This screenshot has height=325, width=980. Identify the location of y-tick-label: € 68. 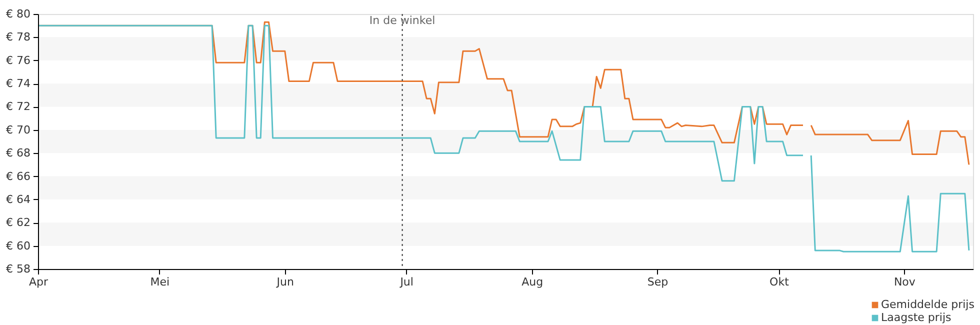
(18, 153).